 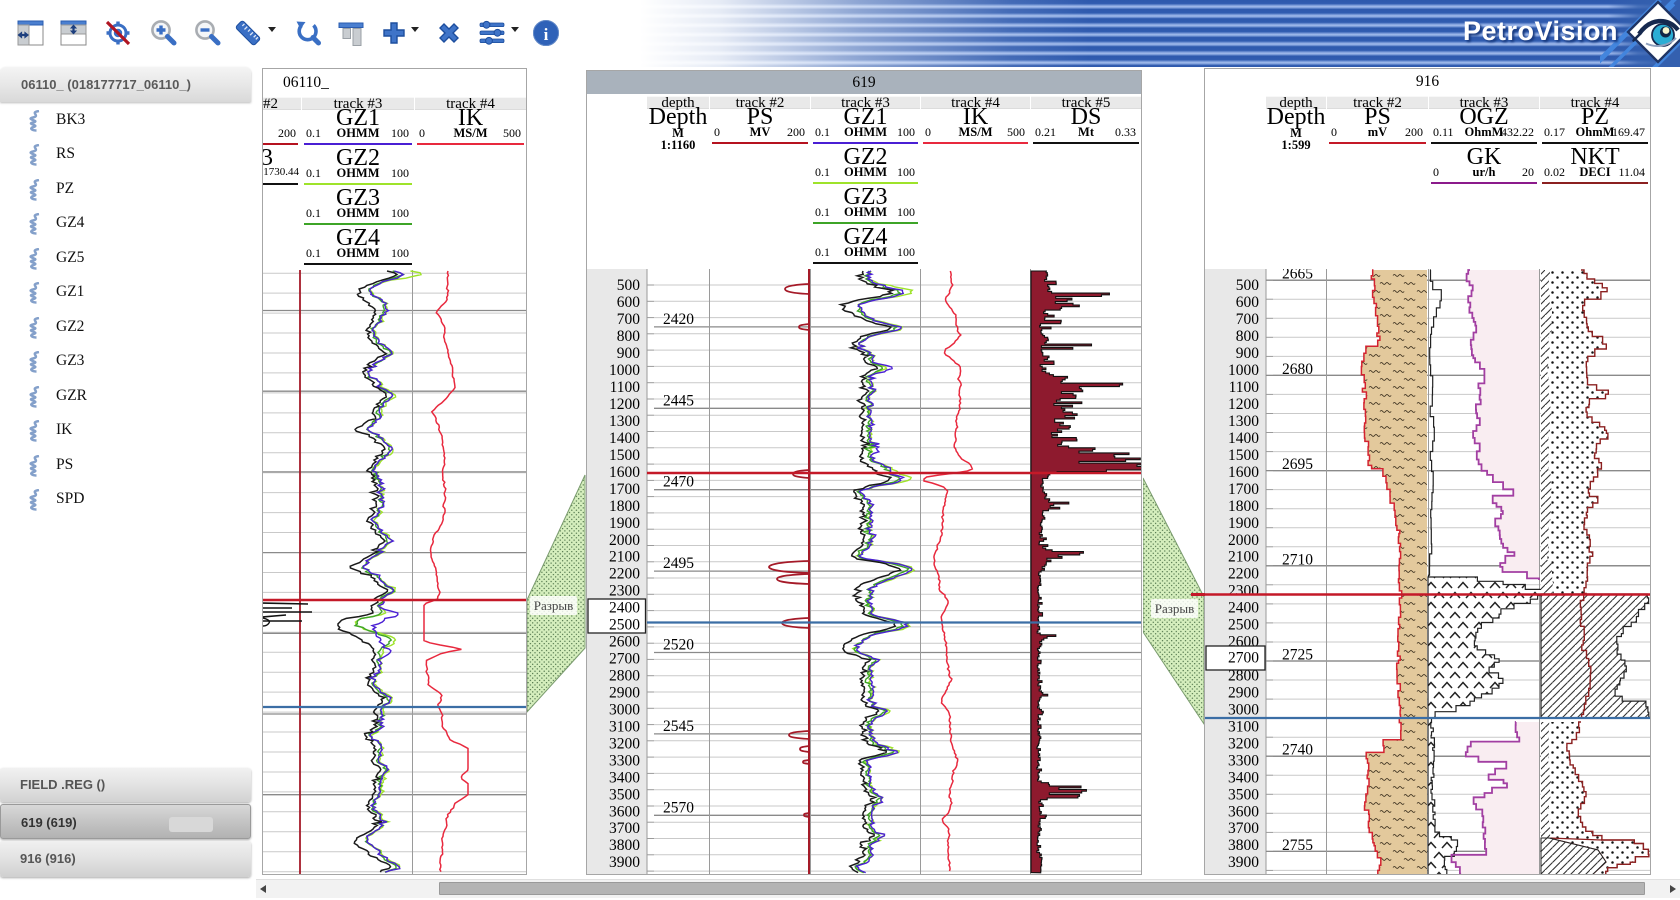 I want to click on svg-text: 2695, so click(x=1297, y=464).